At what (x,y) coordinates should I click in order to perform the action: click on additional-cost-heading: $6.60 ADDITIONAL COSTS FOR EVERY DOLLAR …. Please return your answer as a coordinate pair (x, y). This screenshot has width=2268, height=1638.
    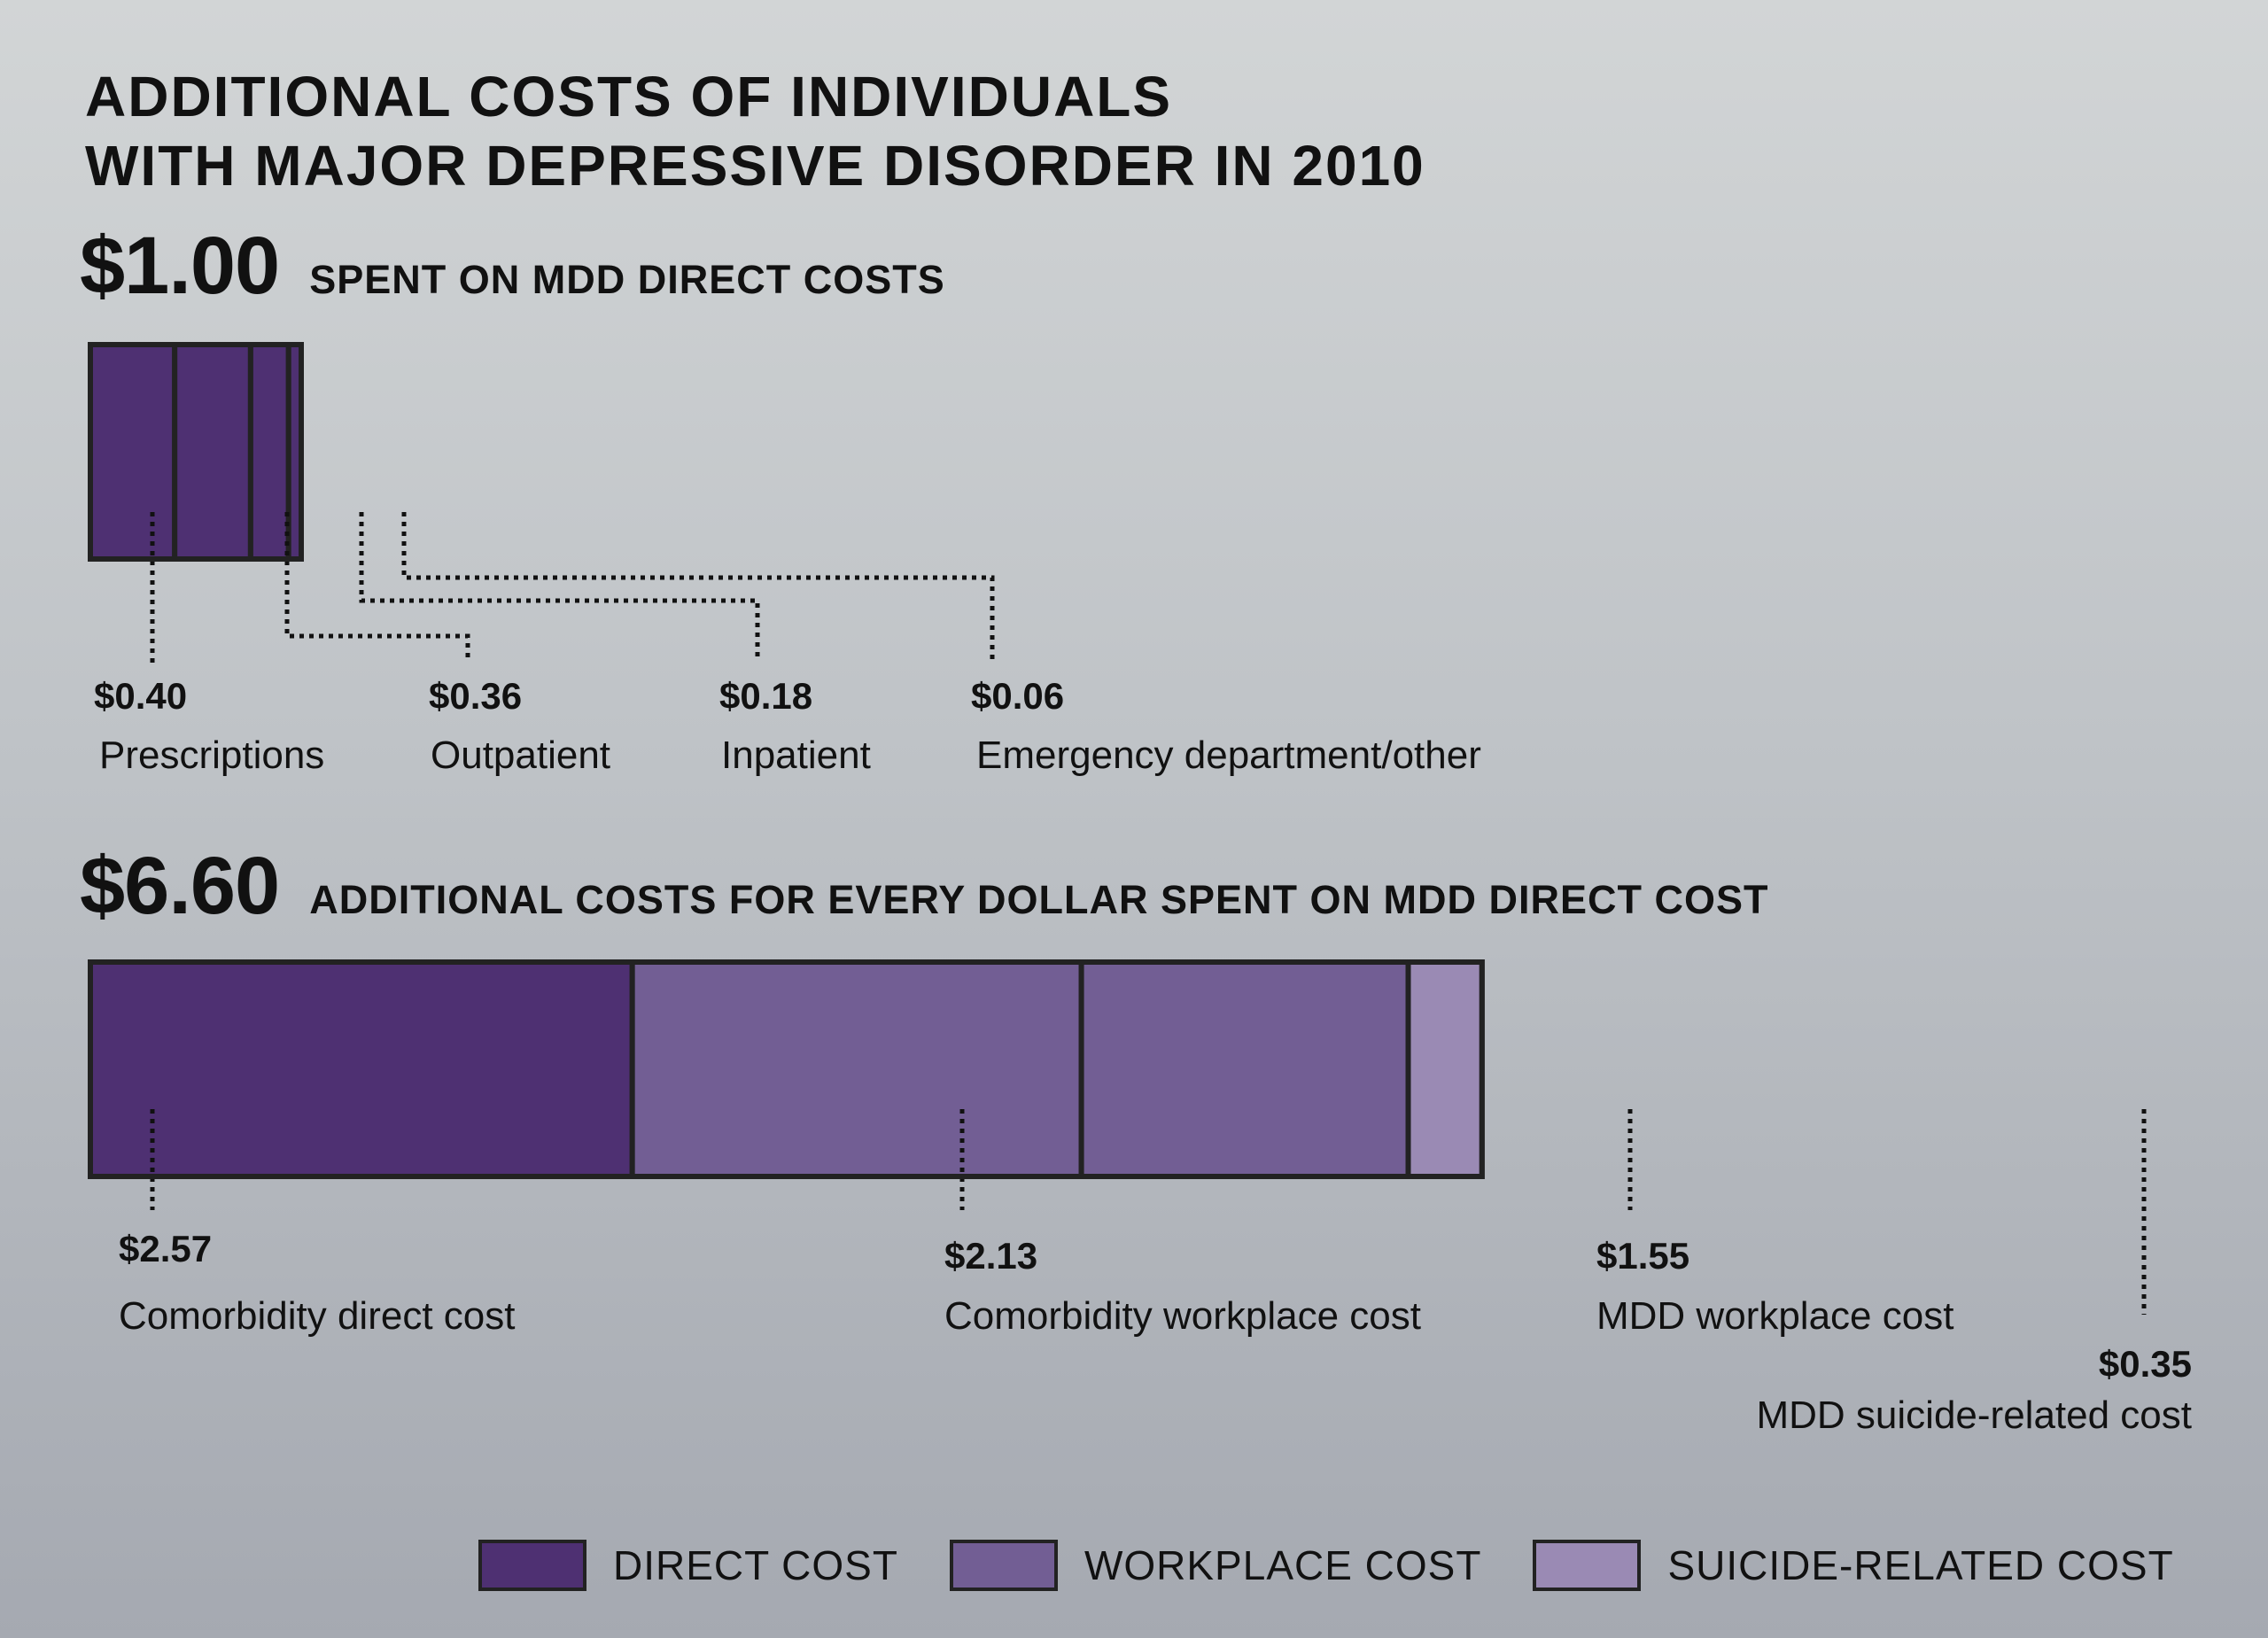
    Looking at the image, I should click on (924, 886).